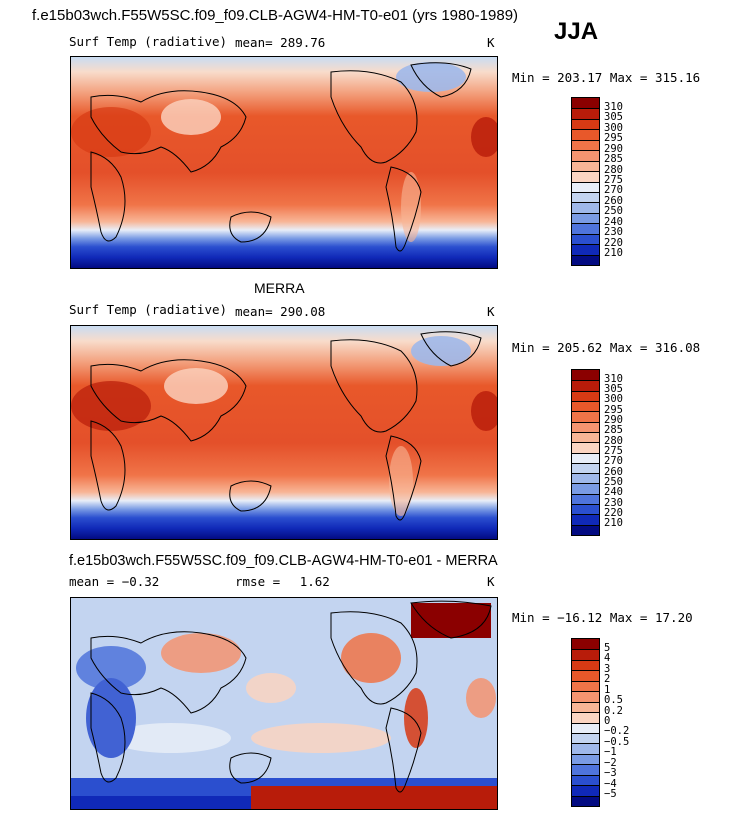 The height and width of the screenshot is (814, 733). Describe the element at coordinates (607, 689) in the screenshot. I see `colorbar-tick-label: 1` at that location.